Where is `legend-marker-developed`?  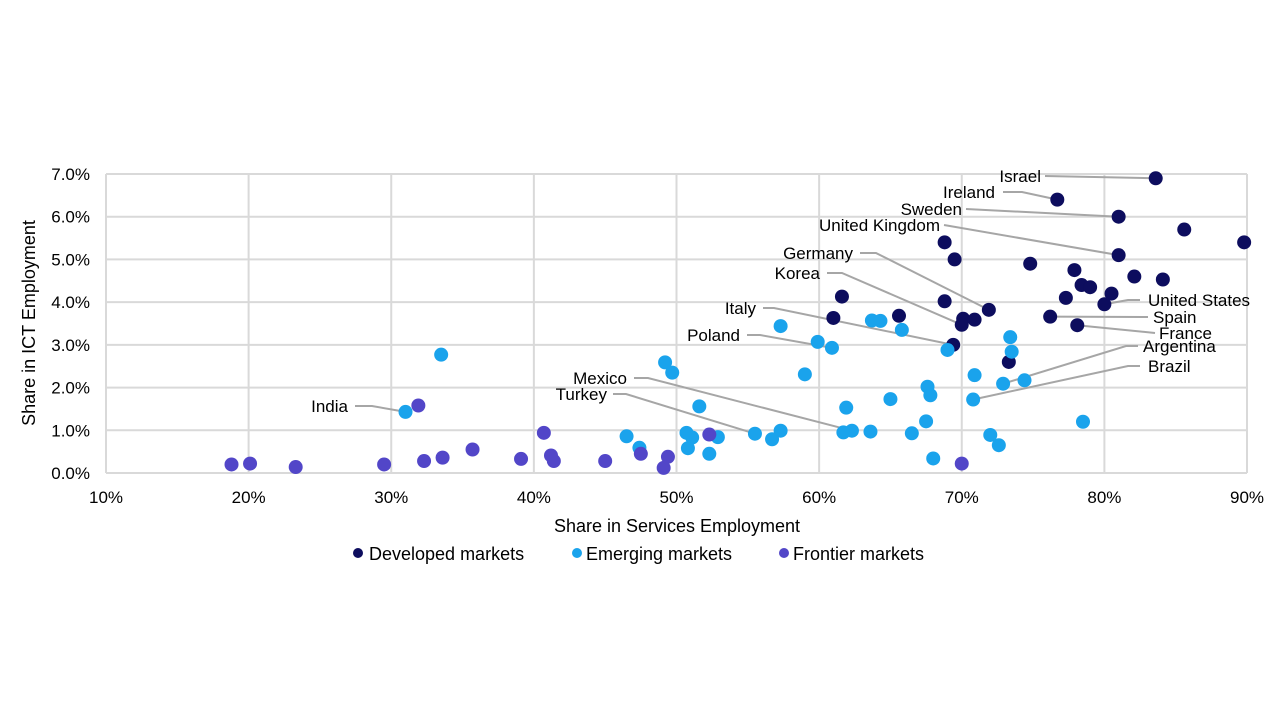 legend-marker-developed is located at coordinates (358, 553).